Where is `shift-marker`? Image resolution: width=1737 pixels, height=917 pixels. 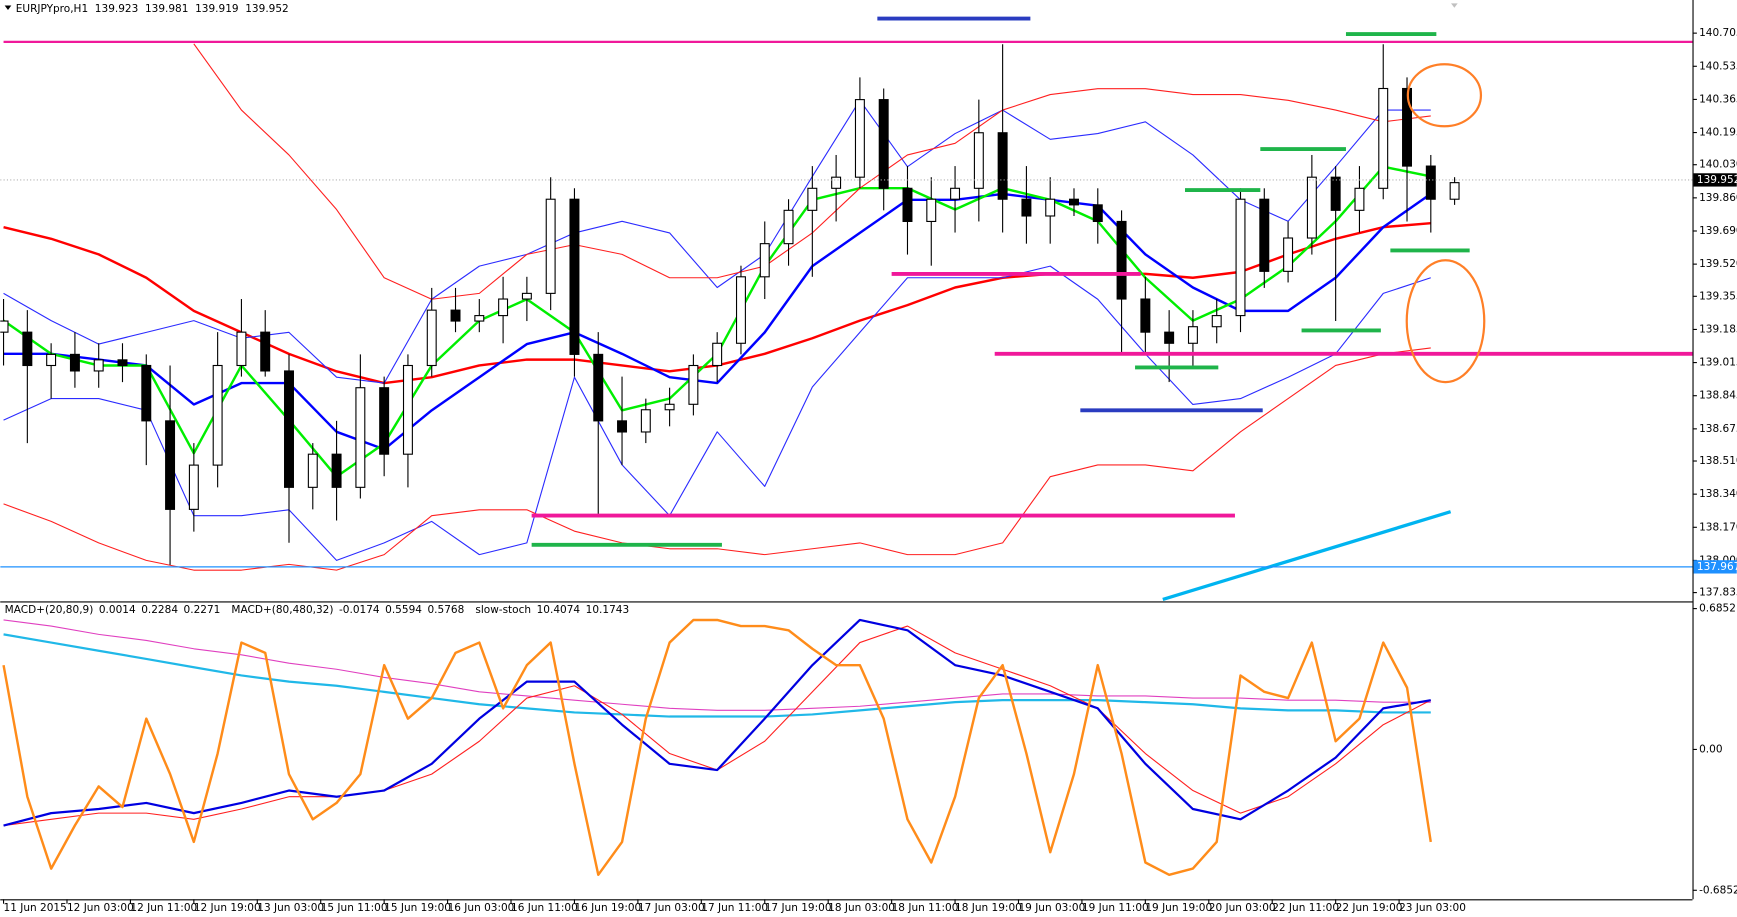 shift-marker is located at coordinates (1454, 5).